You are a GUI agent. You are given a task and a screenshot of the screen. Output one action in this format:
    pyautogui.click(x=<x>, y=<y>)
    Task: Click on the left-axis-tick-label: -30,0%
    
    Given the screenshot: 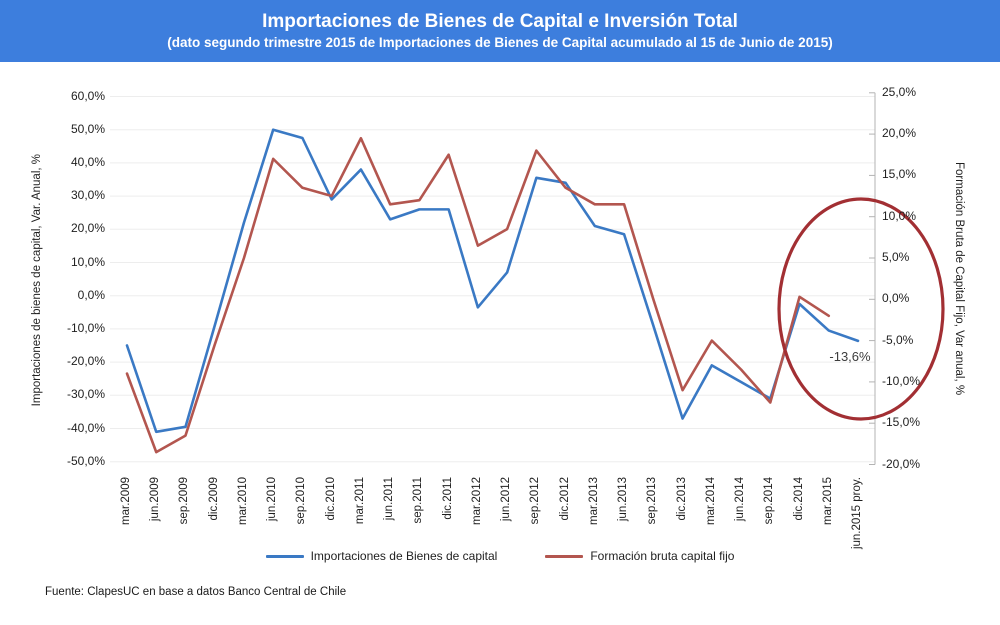 What is the action you would take?
    pyautogui.click(x=85, y=394)
    